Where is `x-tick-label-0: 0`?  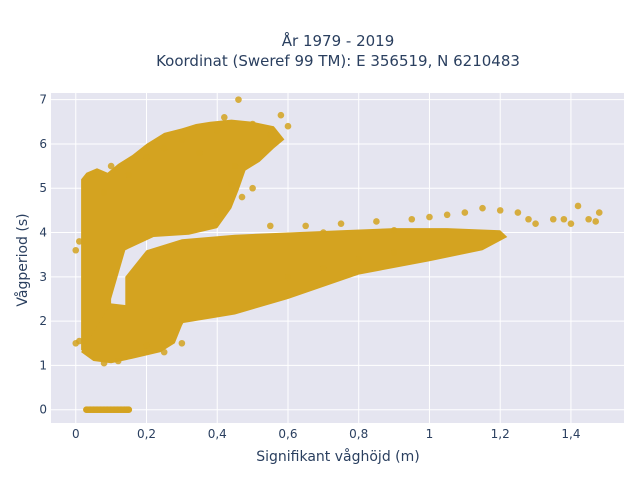 x-tick-label-0: 0 is located at coordinates (76, 434).